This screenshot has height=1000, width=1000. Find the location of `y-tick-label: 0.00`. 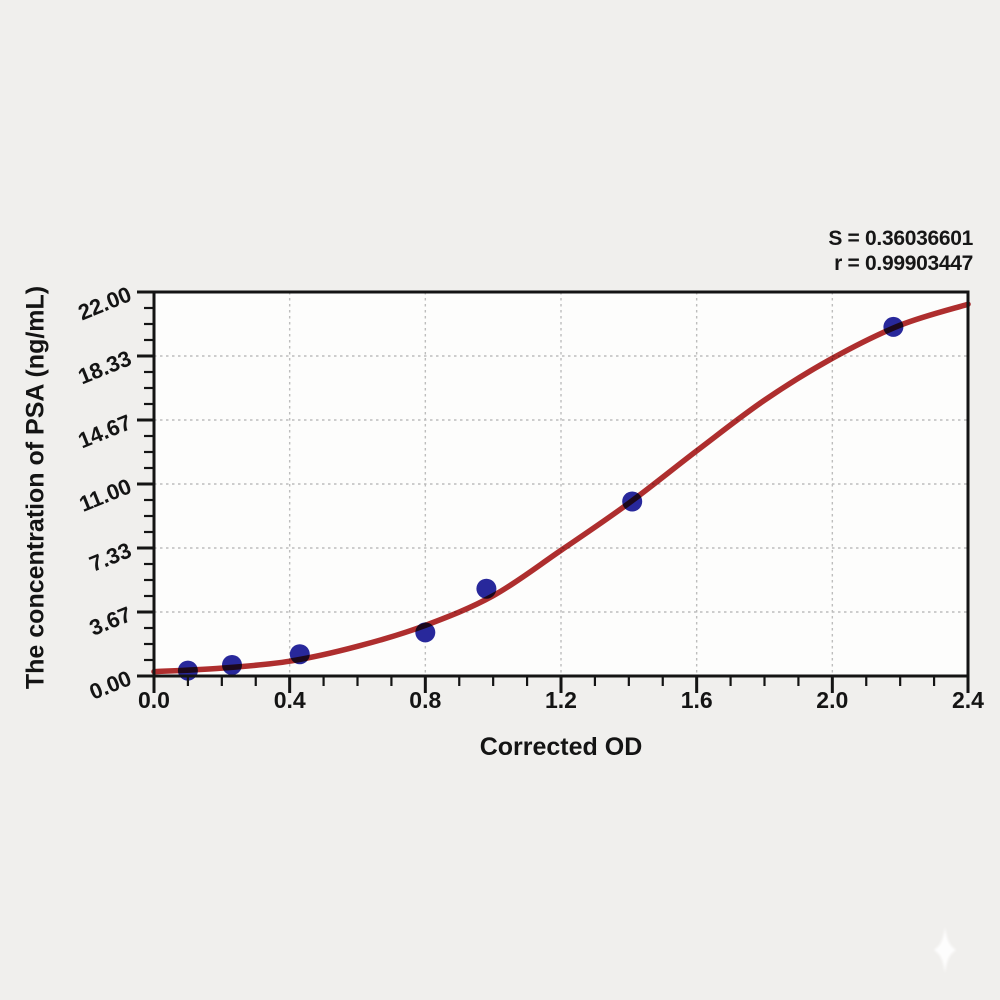

y-tick-label: 0.00 is located at coordinates (110, 684).